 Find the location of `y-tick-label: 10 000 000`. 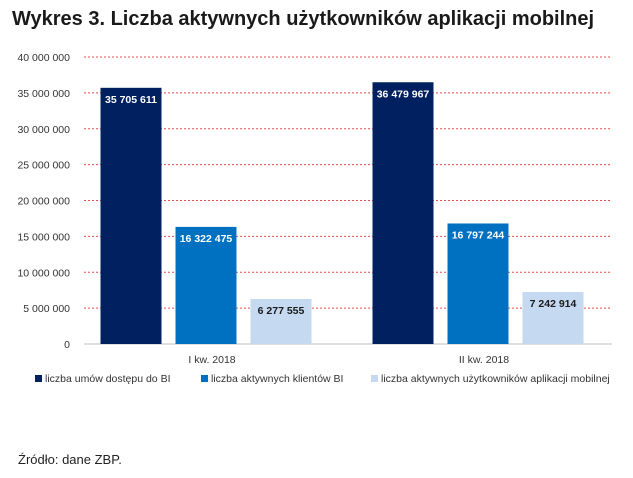

y-tick-label: 10 000 000 is located at coordinates (43, 273).